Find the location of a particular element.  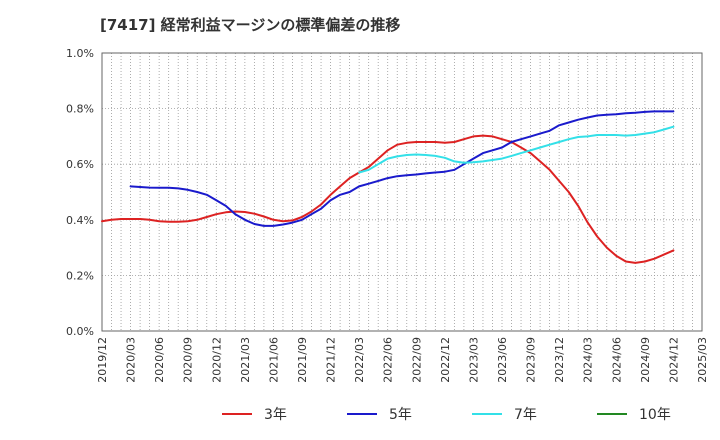

x-tick-label: 2023/12 is located at coordinates (559, 360).